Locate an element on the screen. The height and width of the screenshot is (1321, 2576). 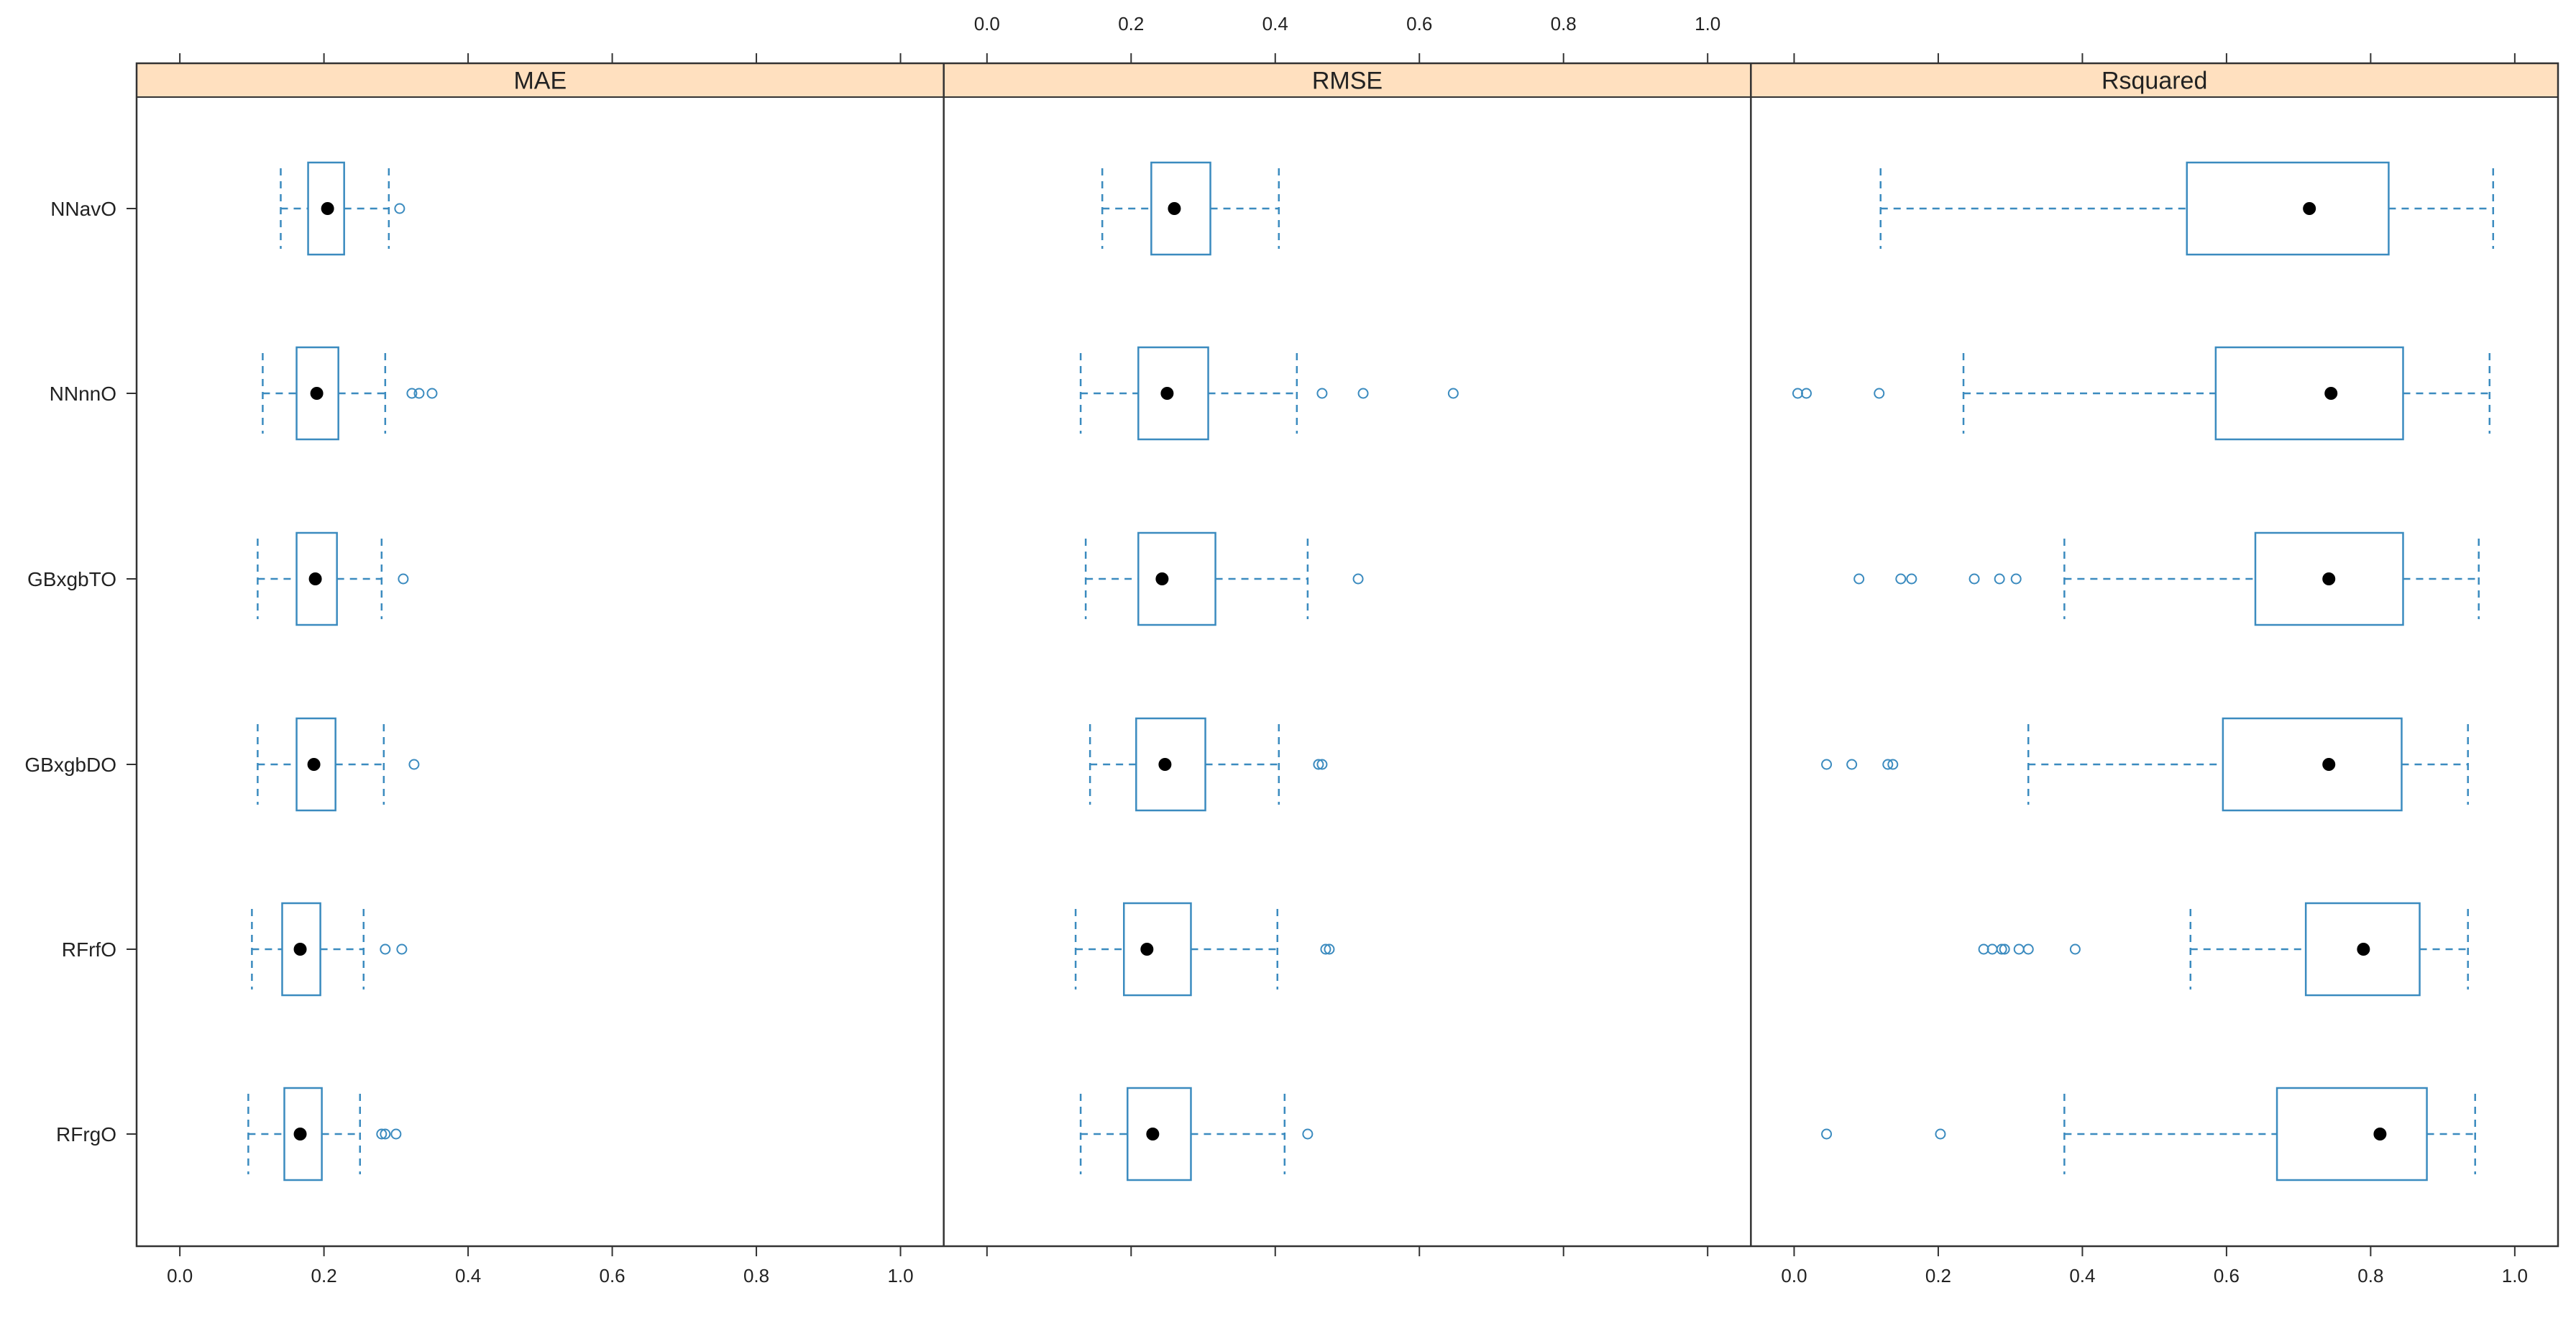
strip-header is located at coordinates (540, 80).